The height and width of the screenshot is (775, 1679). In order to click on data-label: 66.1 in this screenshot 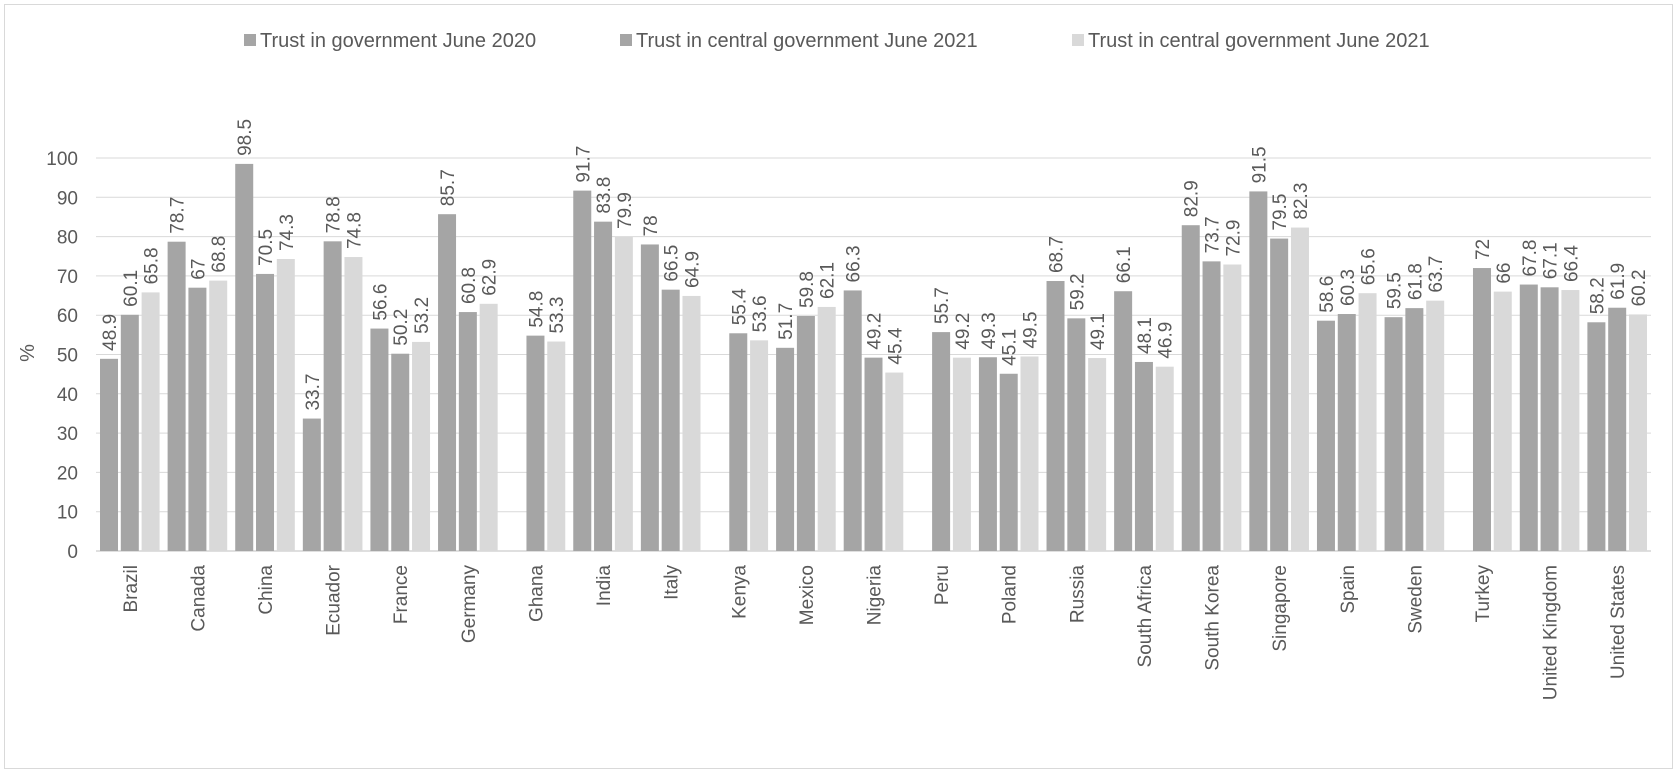, I will do `click(1124, 264)`.